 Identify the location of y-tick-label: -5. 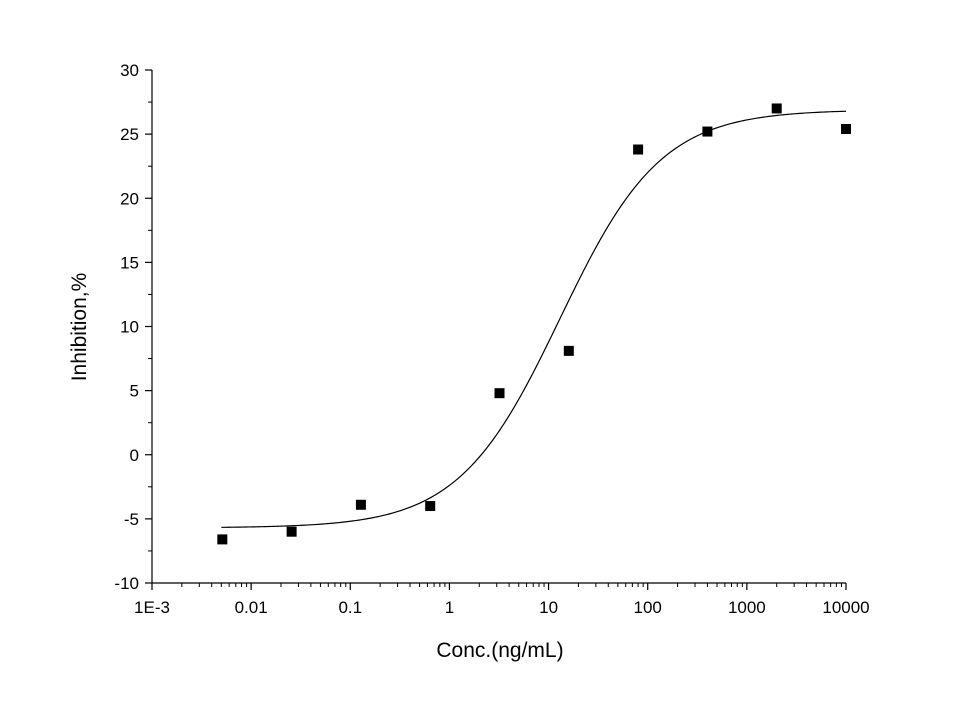
(131, 519).